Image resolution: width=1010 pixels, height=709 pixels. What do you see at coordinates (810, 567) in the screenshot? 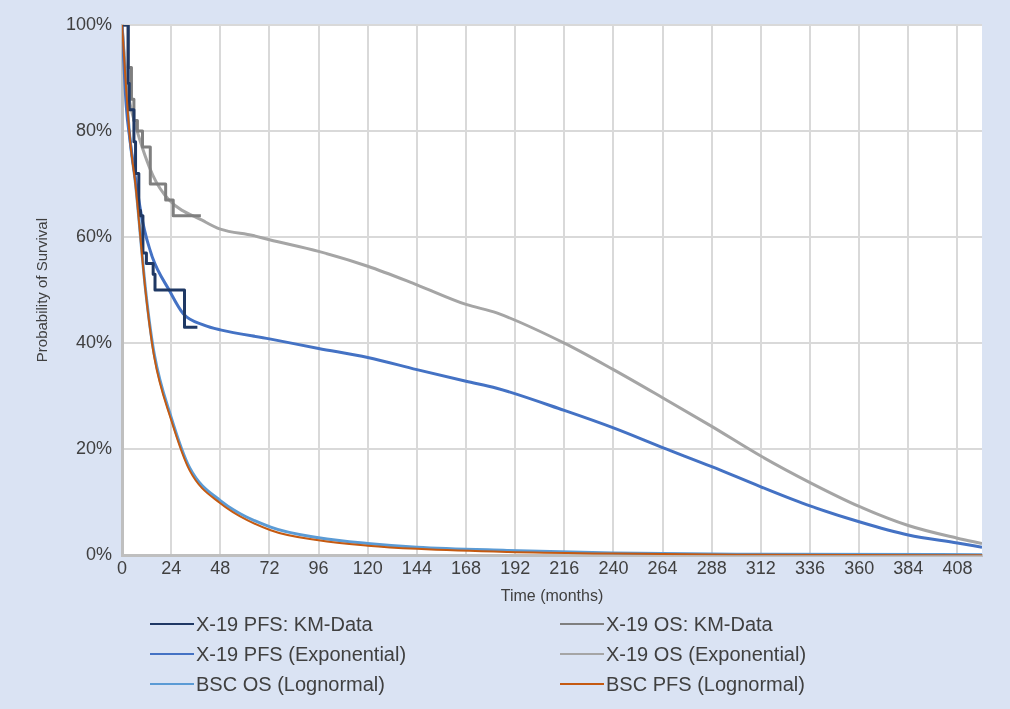
I see `x-tick-label: 336` at bounding box center [810, 567].